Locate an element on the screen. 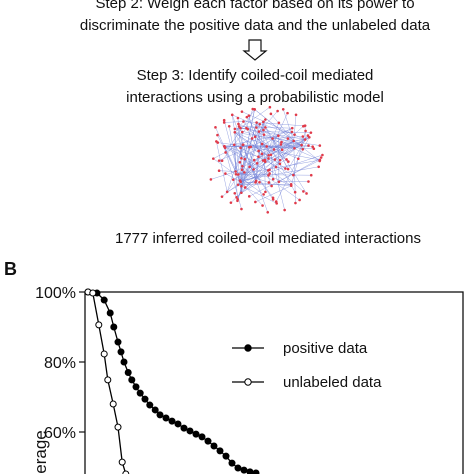 The width and height of the screenshot is (474, 474). series-line is located at coordinates (172, 382).